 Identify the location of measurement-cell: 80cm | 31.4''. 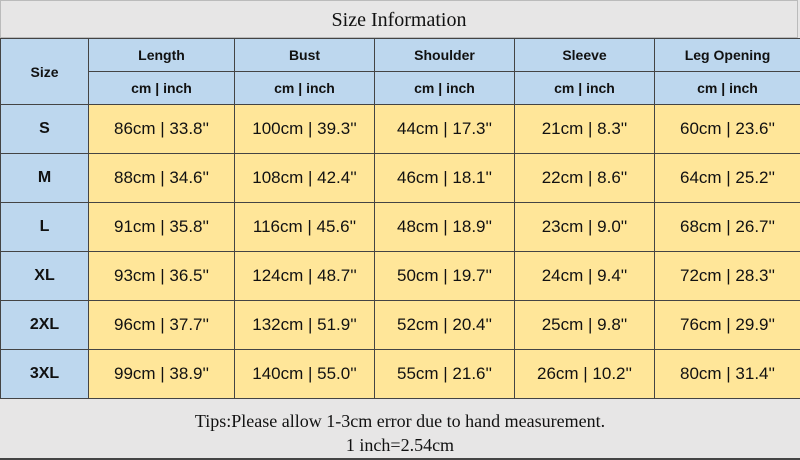
(727, 374).